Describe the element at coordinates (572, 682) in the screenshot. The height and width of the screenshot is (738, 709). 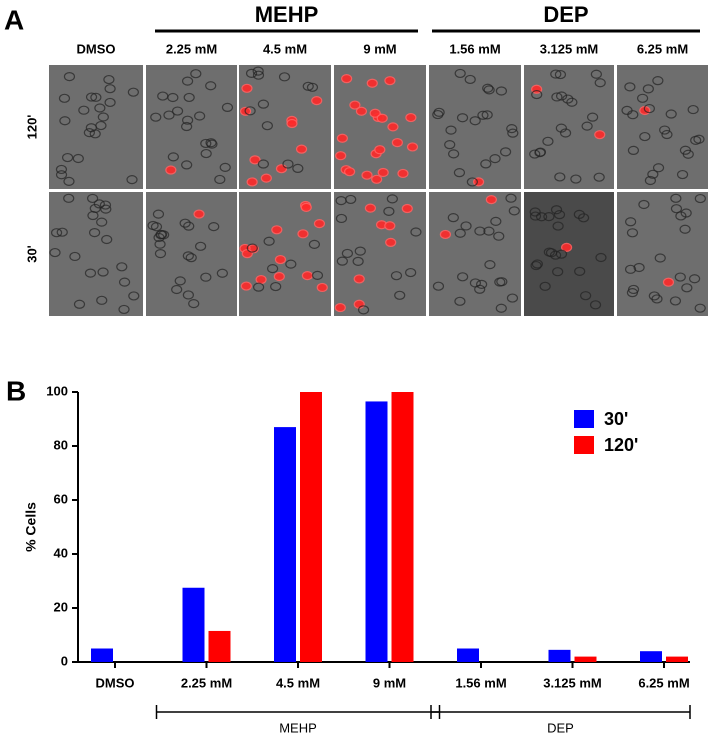
I see `x-tick-label: 3.125 mM` at that location.